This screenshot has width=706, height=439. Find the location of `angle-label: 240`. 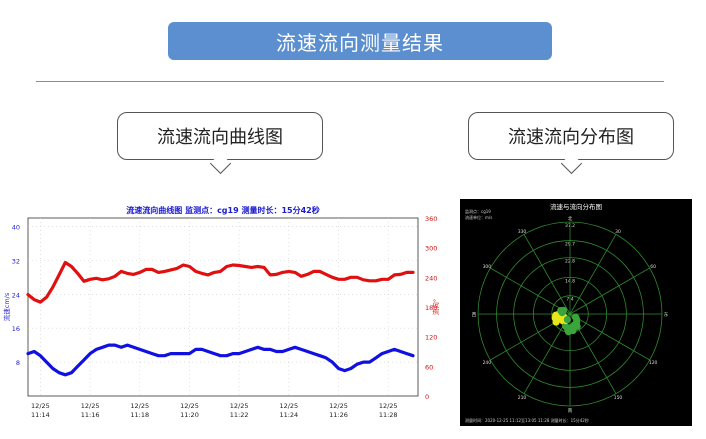

angle-label: 240 is located at coordinates (487, 363).